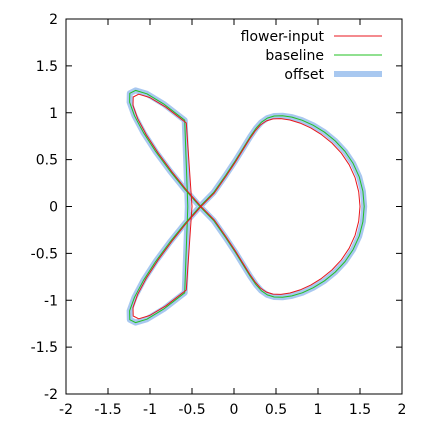 This screenshot has width=432, height=432. Describe the element at coordinates (44, 207) in the screenshot. I see `y-axis-tick-labels: -2 -1.5 -1 -0.5 0 0.5 1 1.5 2` at that location.